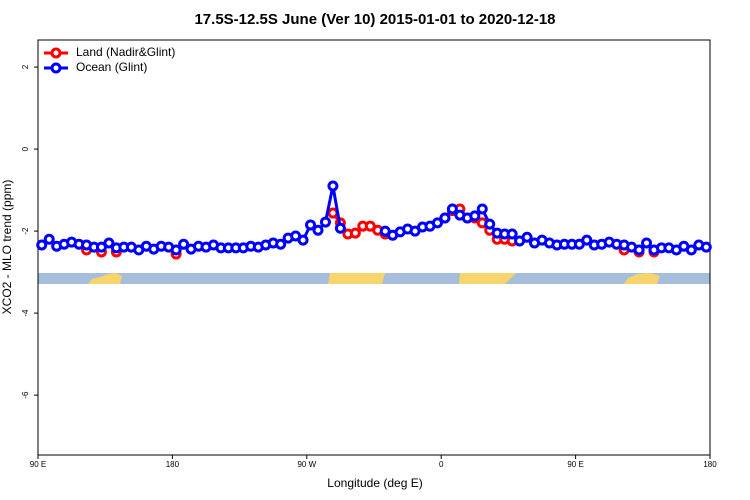  What do you see at coordinates (25, 231) in the screenshot?
I see `y-tick-label: -2` at bounding box center [25, 231].